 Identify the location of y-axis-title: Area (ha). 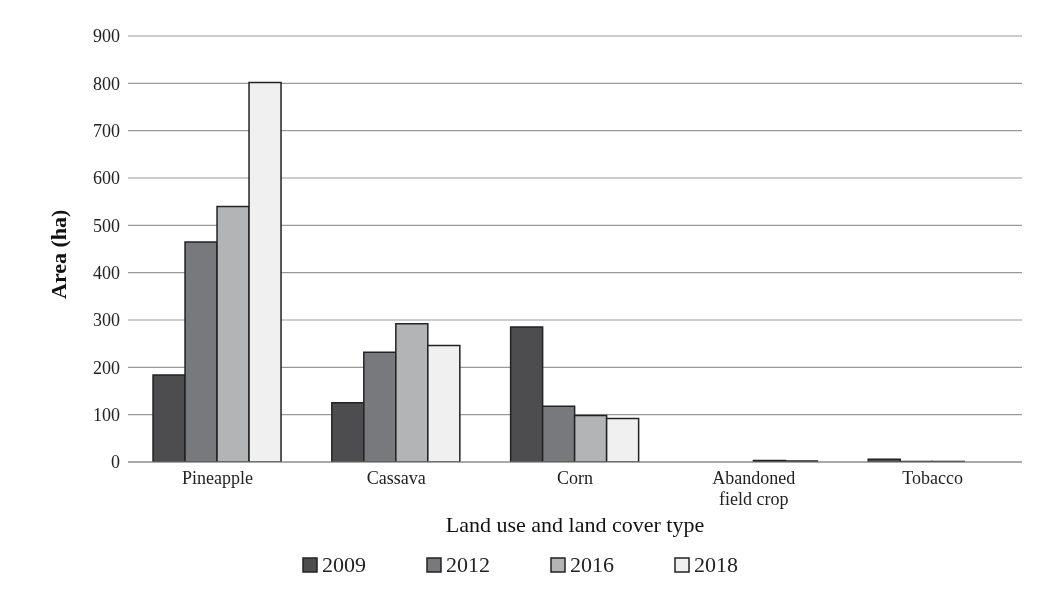
(58, 254).